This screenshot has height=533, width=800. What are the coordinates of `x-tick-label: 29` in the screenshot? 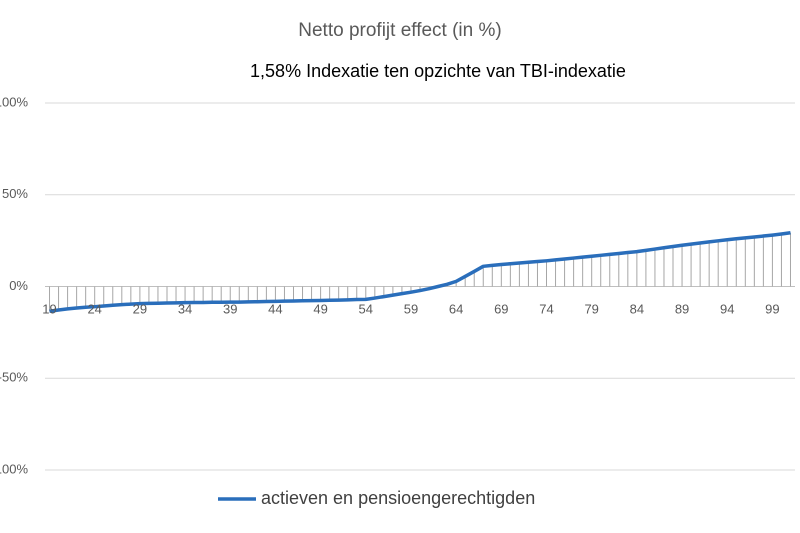 It's located at (140, 308).